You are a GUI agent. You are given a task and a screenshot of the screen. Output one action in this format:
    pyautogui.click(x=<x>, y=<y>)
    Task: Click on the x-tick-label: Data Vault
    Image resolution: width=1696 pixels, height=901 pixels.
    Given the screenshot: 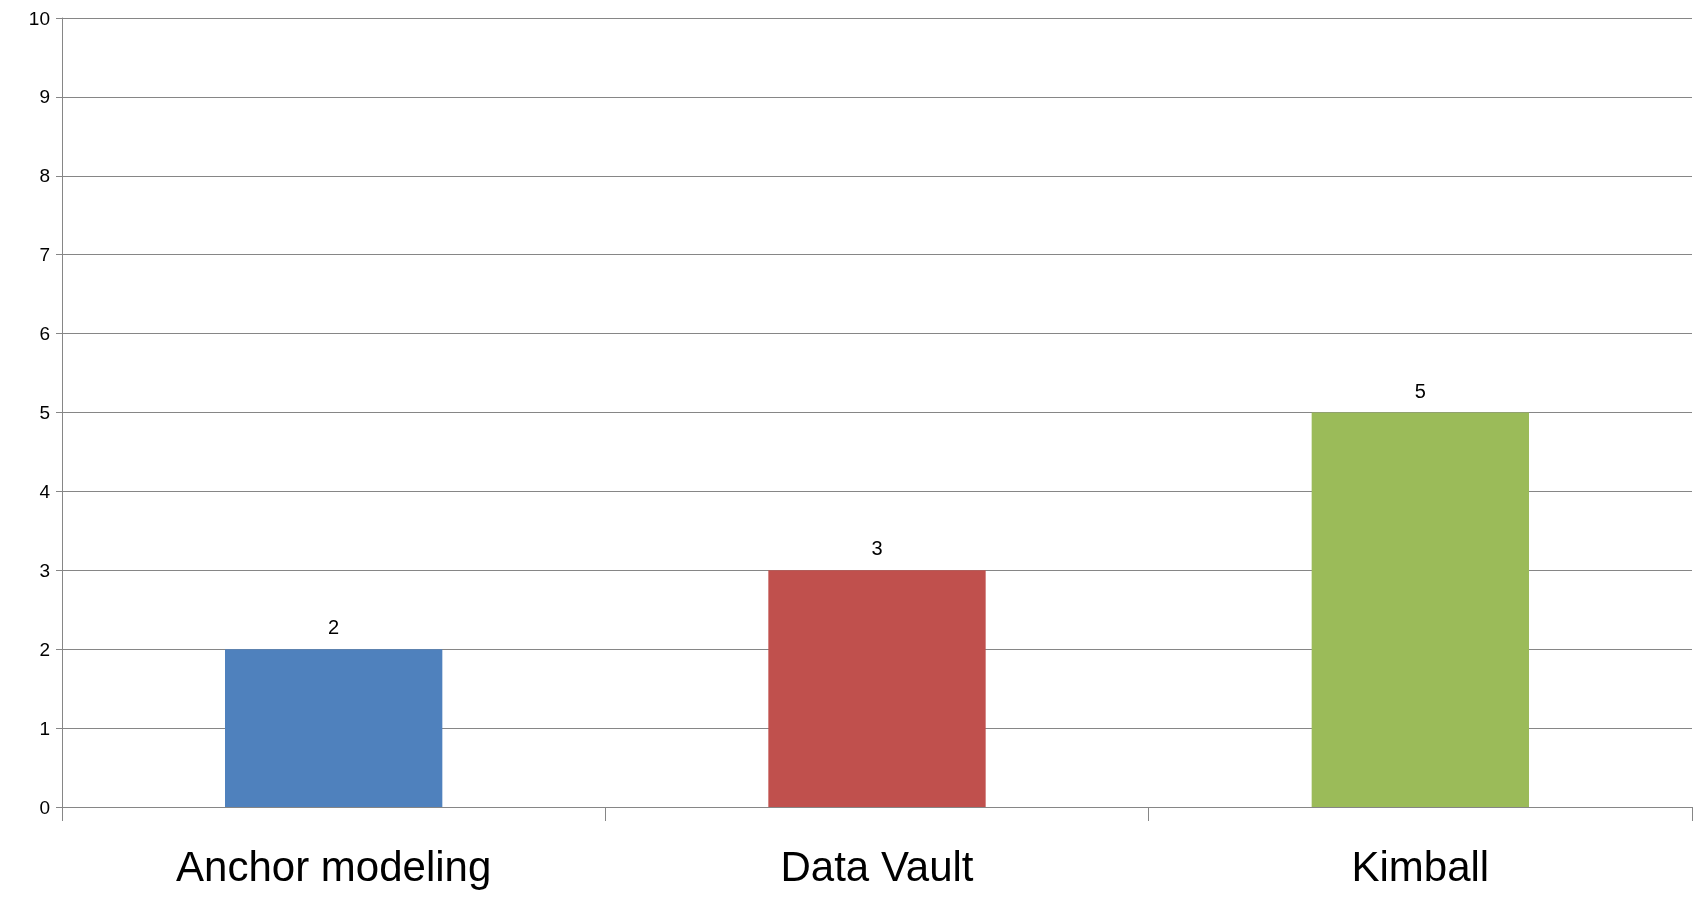 What is the action you would take?
    pyautogui.click(x=877, y=866)
    